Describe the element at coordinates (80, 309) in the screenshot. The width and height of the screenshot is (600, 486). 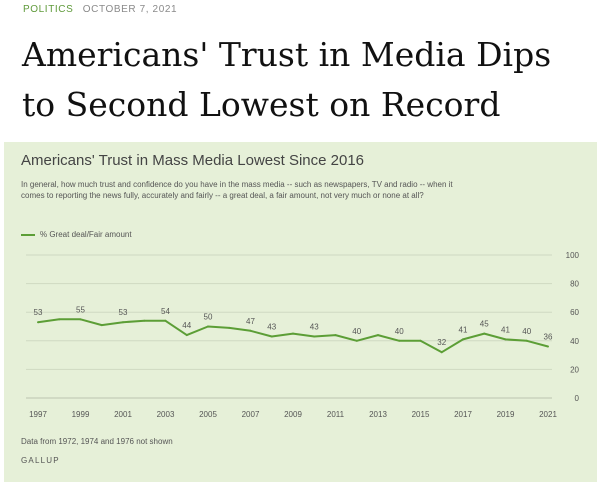
I see `data-label: 55` at that location.